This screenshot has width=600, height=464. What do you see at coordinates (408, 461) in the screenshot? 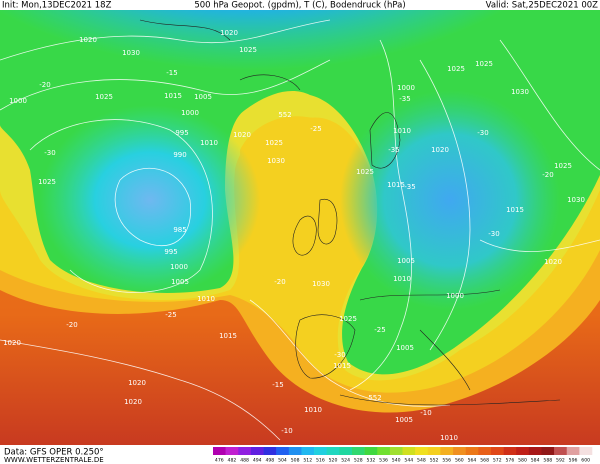
I see `colorbar-label: 544` at bounding box center [408, 461].